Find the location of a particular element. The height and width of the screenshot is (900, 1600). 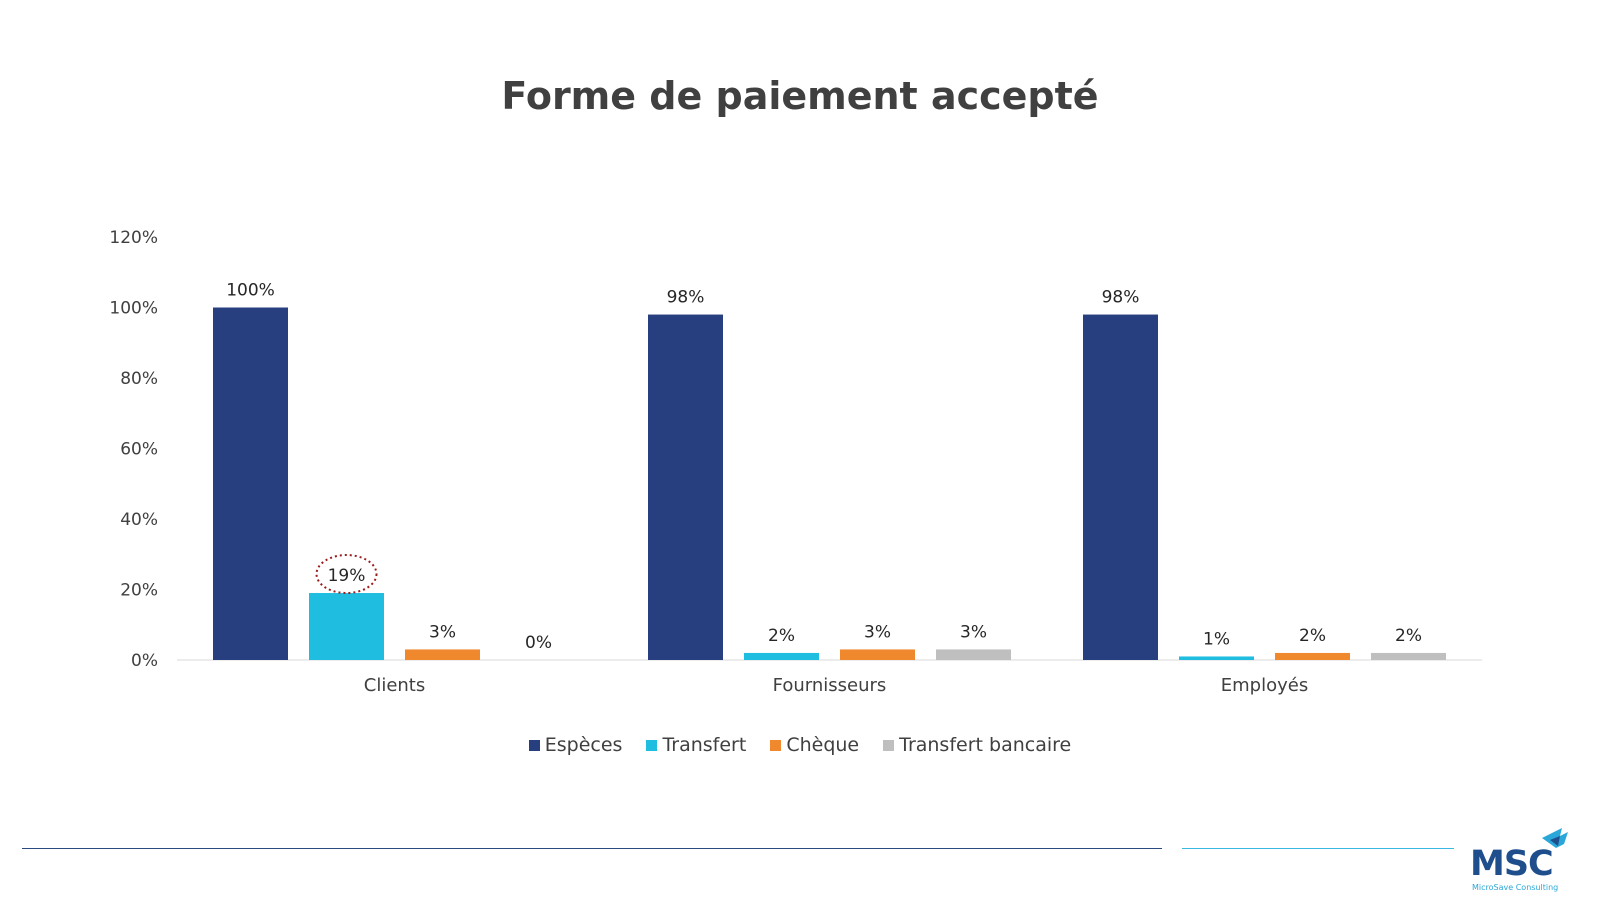

x-category-label: Employés is located at coordinates (1264, 685).